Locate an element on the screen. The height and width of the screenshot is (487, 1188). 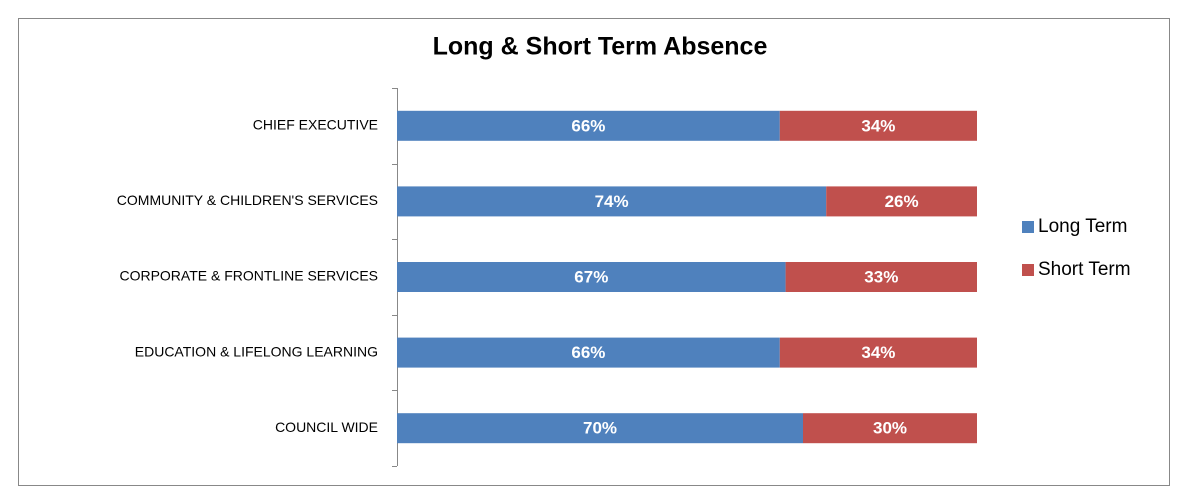
value-label: 67% is located at coordinates (591, 276).